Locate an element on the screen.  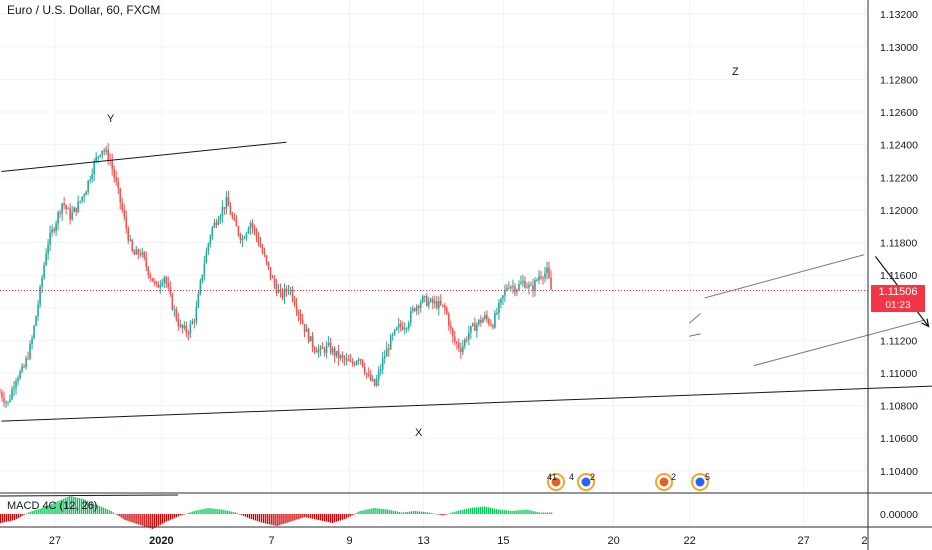
macd-tick-label: 0.00000 is located at coordinates (899, 515).